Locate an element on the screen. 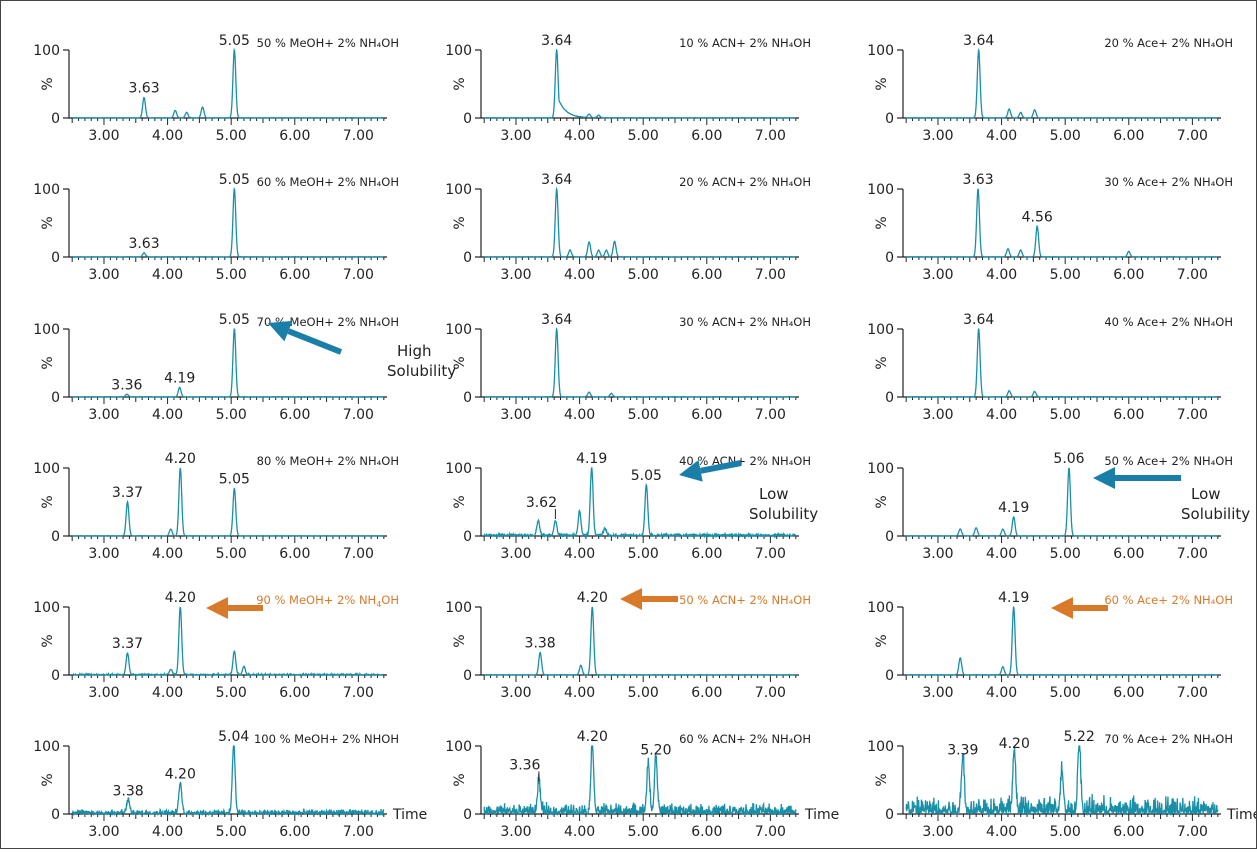  panel-title: 90 % MeOH+ 2% NH4OH is located at coordinates (327, 601).